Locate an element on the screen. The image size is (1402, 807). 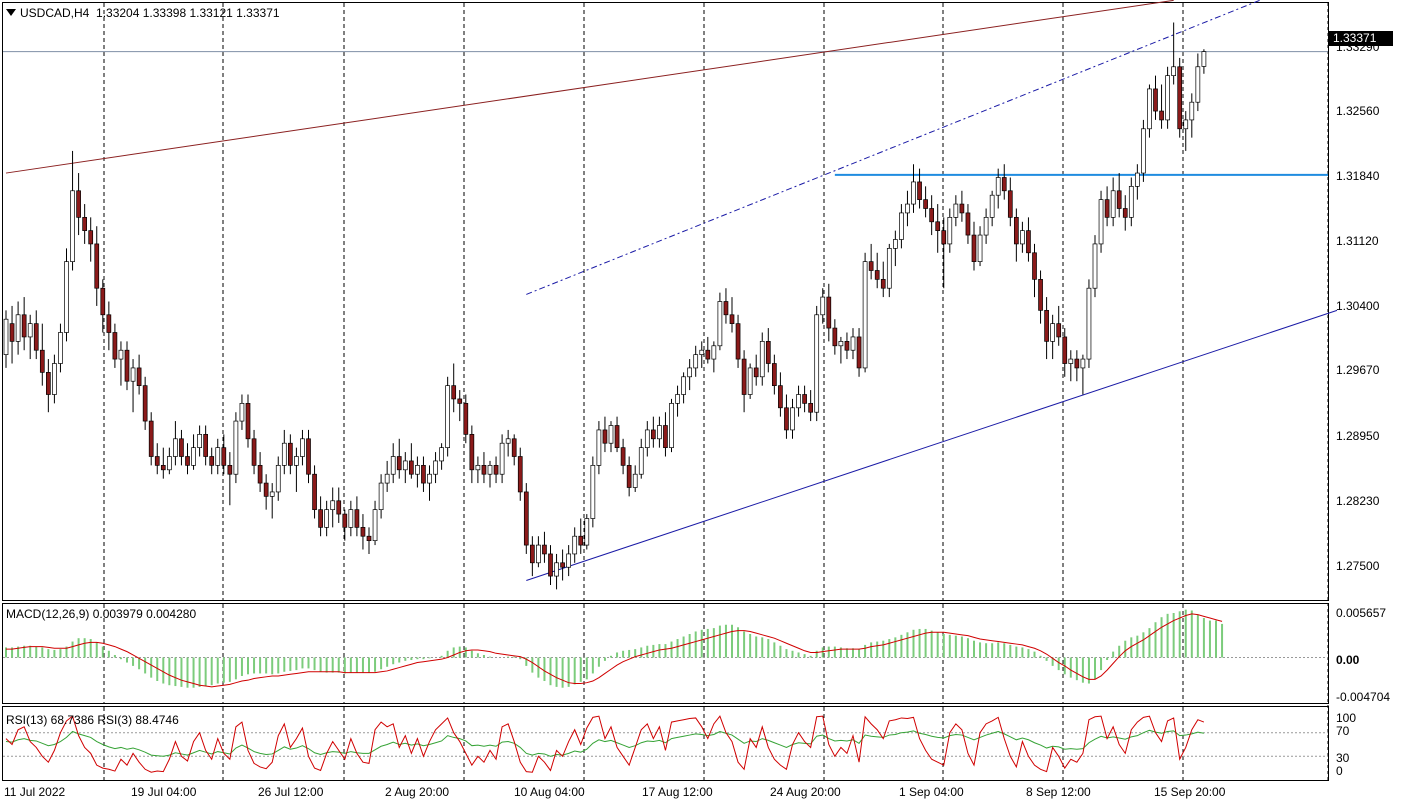
price-tick: 1.27500 is located at coordinates (1358, 566).